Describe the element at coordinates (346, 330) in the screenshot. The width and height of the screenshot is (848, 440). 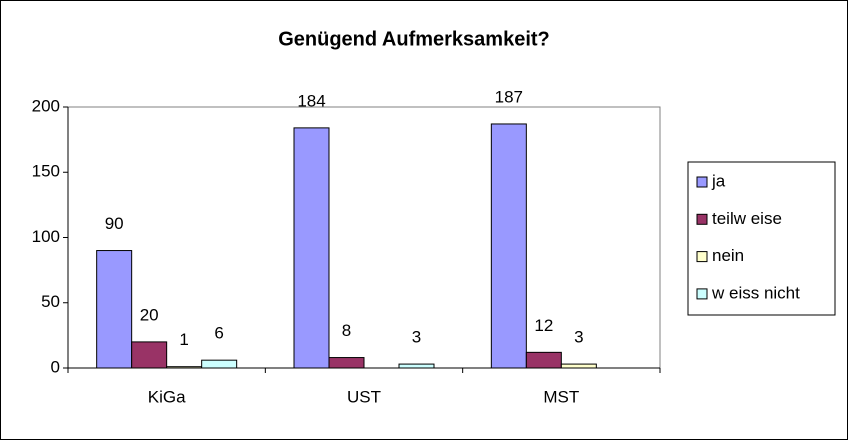
I see `value-label: 8` at that location.